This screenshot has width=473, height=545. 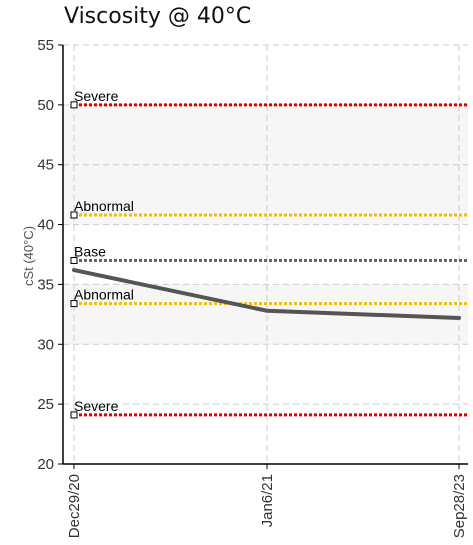 What do you see at coordinates (45, 404) in the screenshot?
I see `y-tick-label: 25` at bounding box center [45, 404].